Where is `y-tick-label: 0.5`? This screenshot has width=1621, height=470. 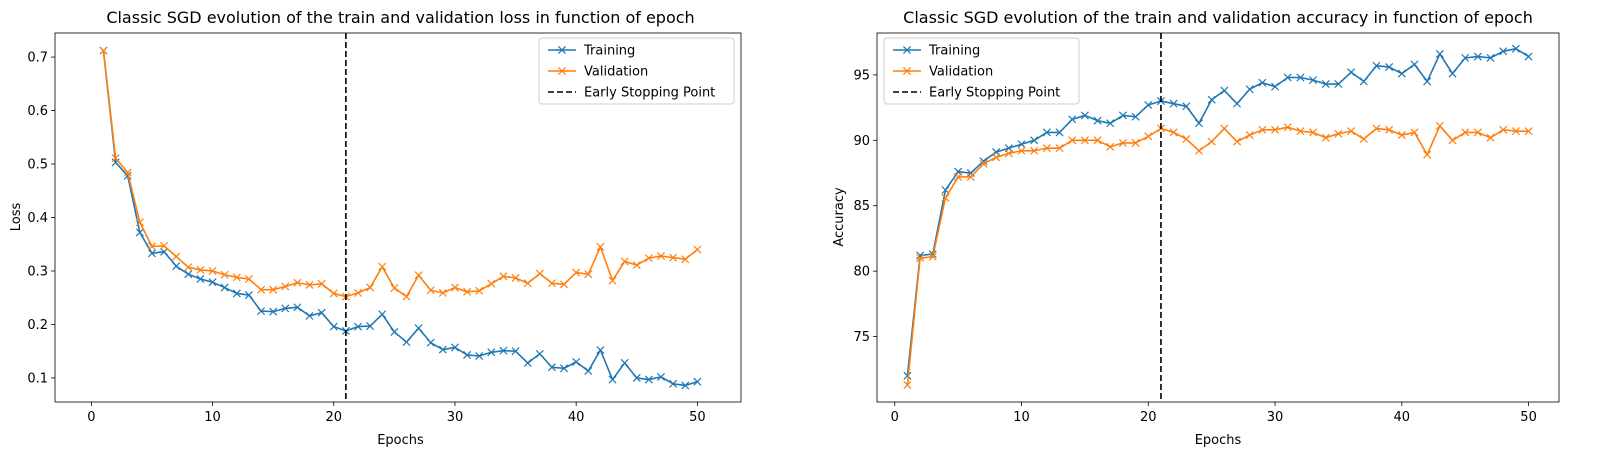 y-tick-label: 0.5 is located at coordinates (37, 165).